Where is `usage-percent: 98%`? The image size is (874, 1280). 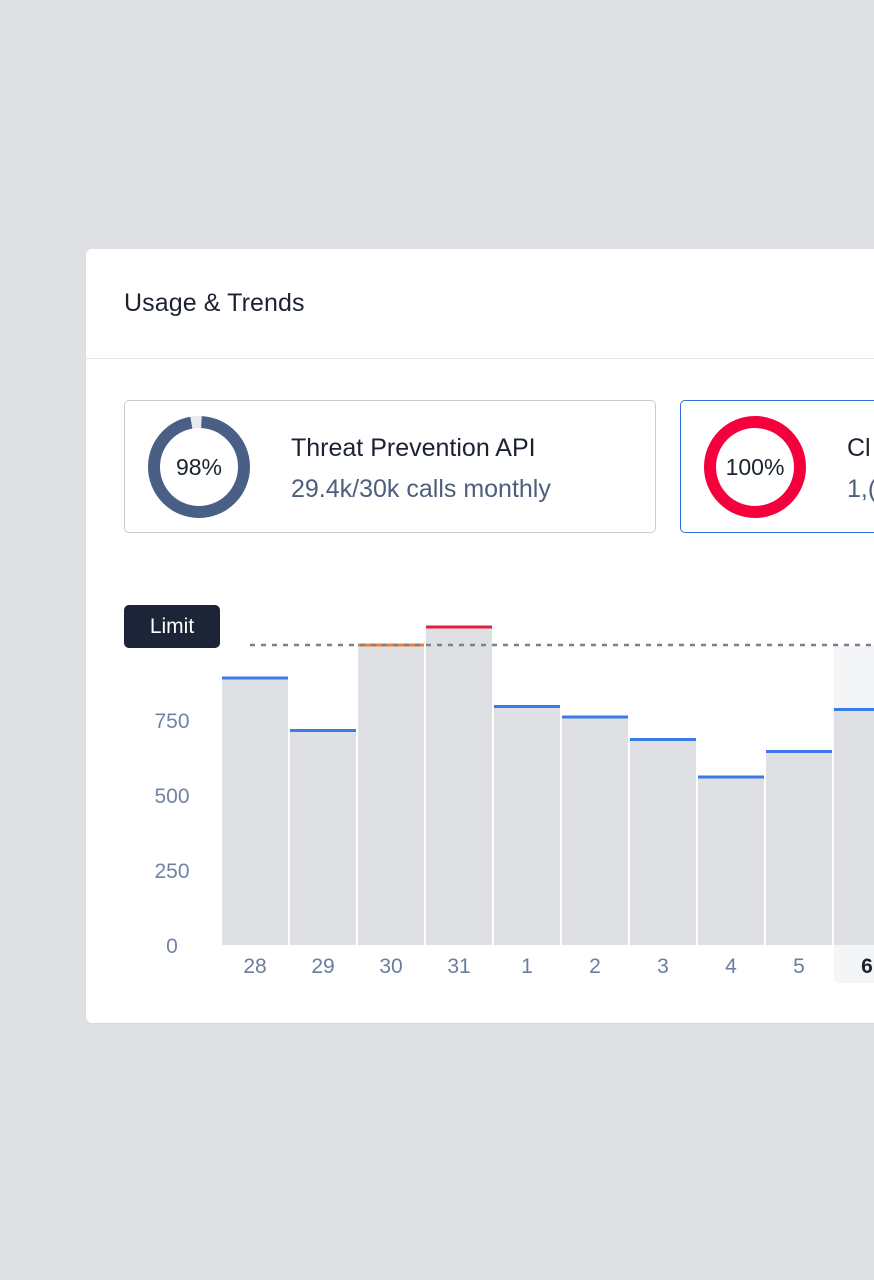
usage-percent: 98% is located at coordinates (199, 467).